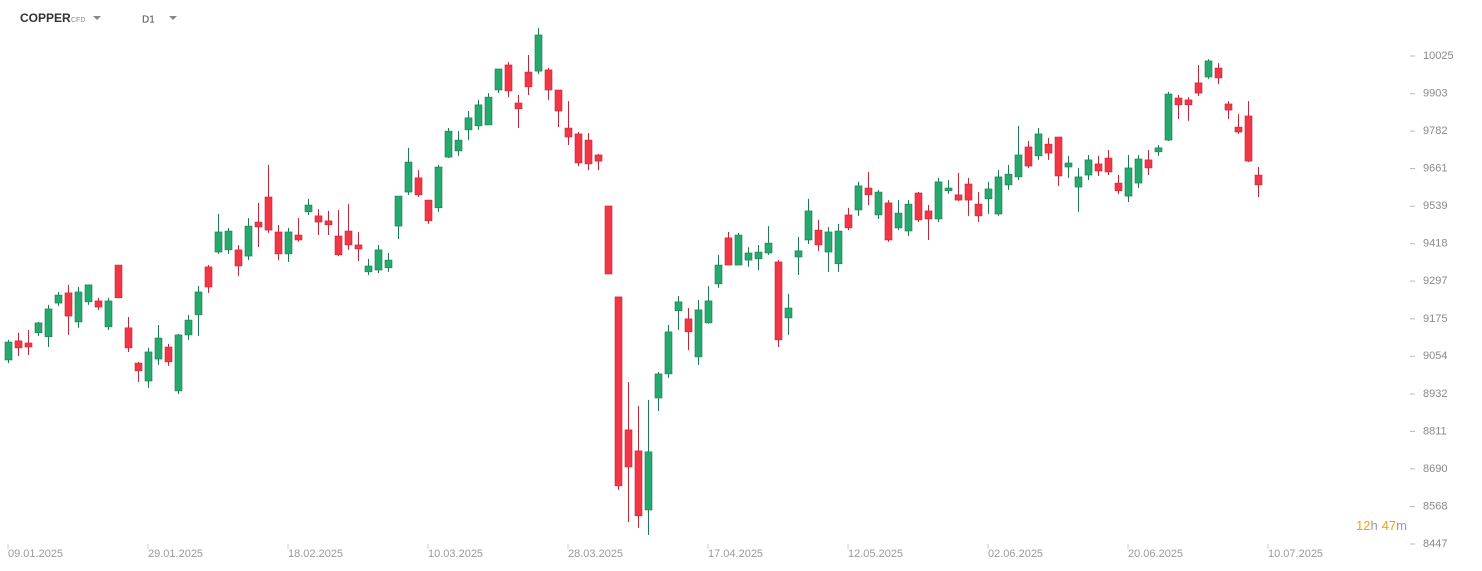  Describe the element at coordinates (35, 554) in the screenshot. I see `x-tick-label: 09.01.2025` at that location.